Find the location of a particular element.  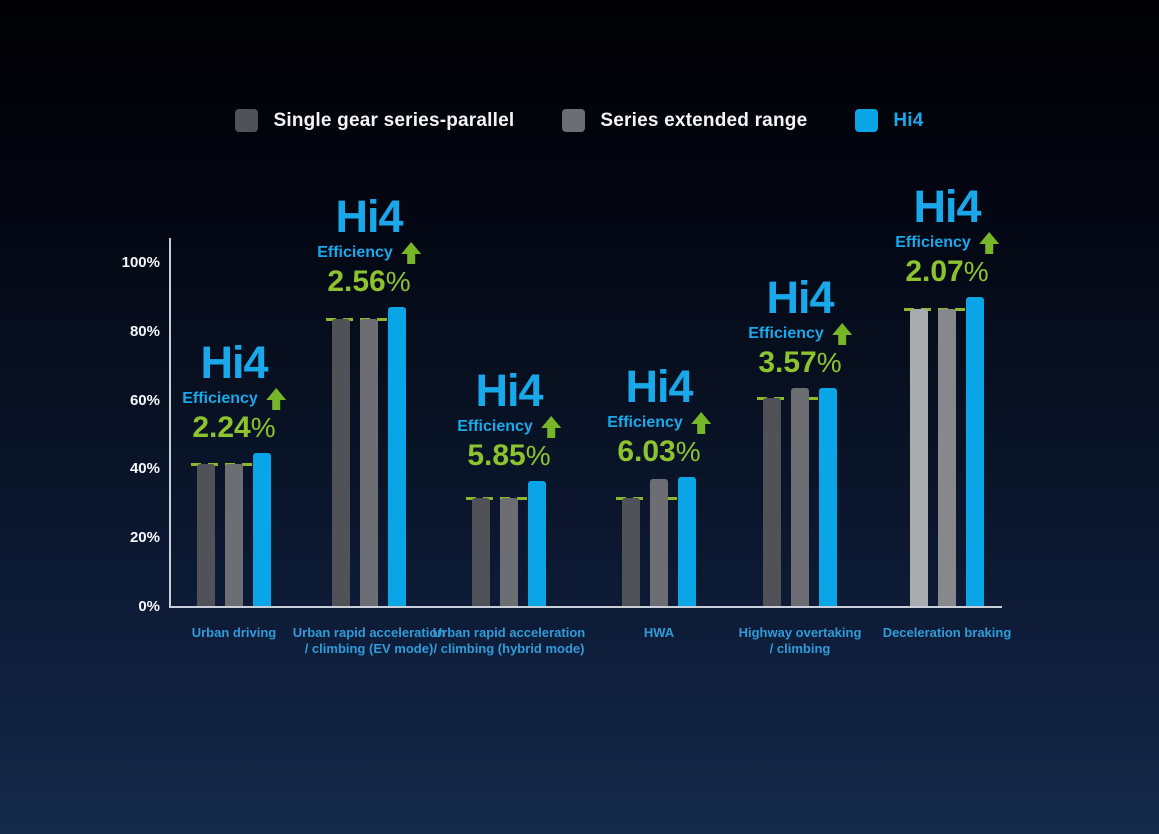

x-axis-label: Deceleration braking is located at coordinates (947, 633).